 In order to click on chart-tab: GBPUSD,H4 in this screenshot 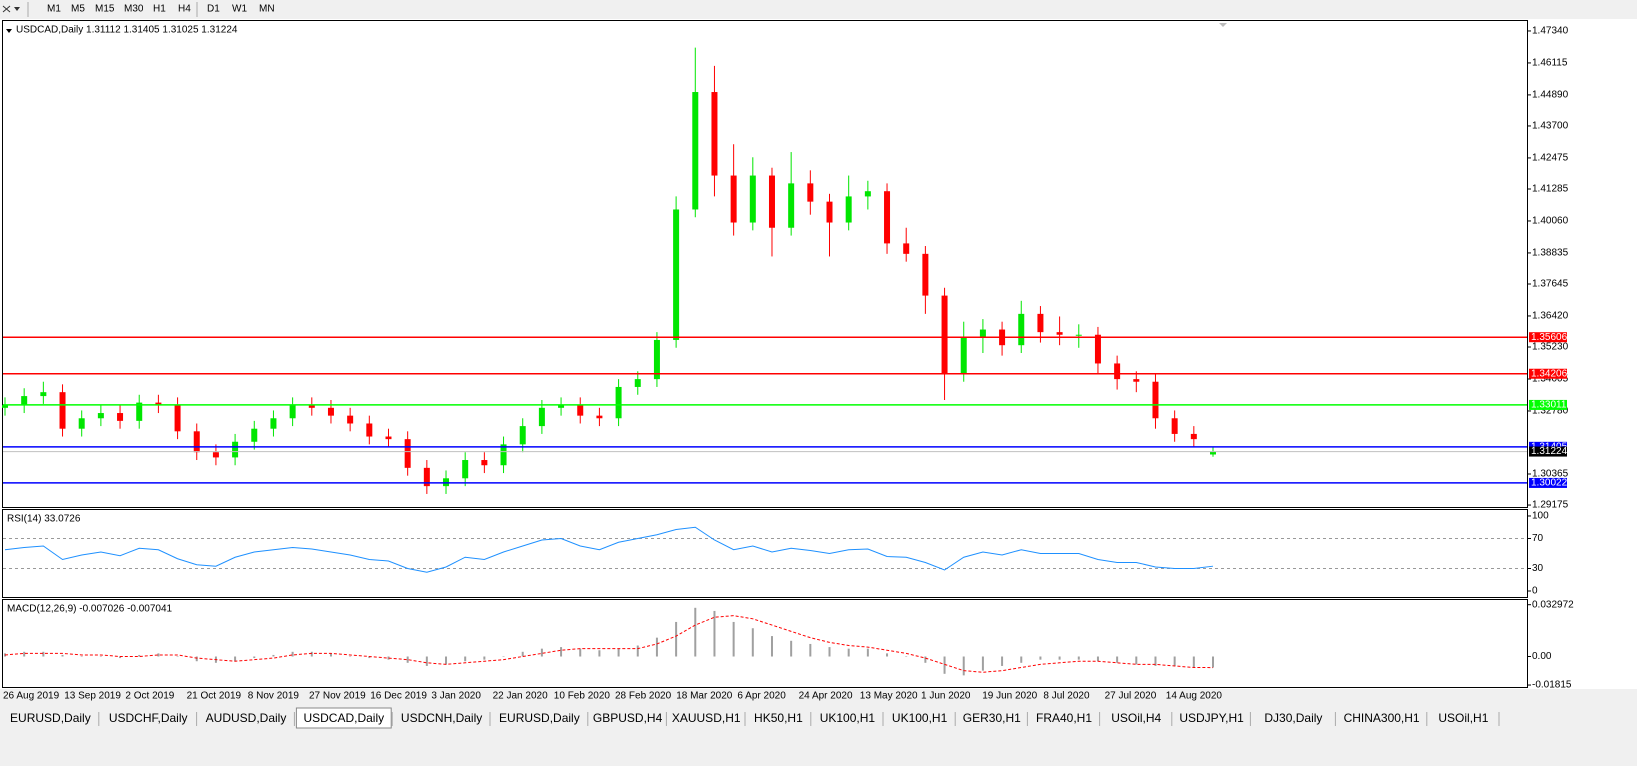, I will do `click(628, 719)`.